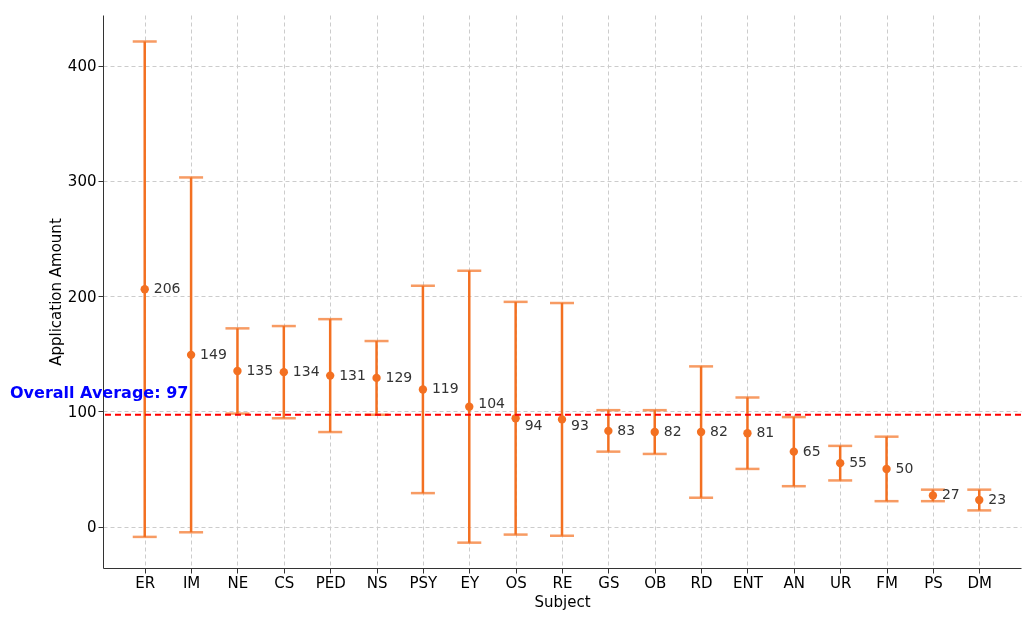  Describe the element at coordinates (533, 424) in the screenshot. I see `data-label: 94` at that location.